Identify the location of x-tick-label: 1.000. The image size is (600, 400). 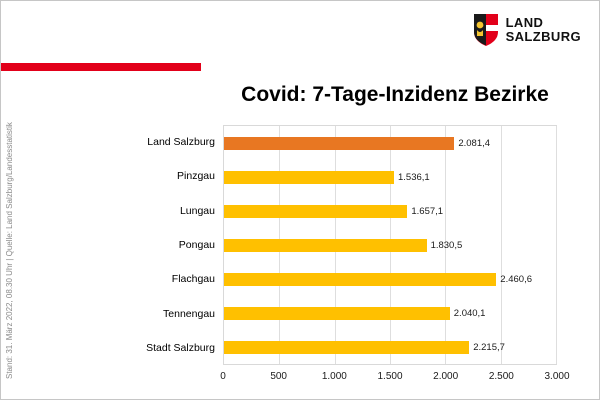
(334, 376).